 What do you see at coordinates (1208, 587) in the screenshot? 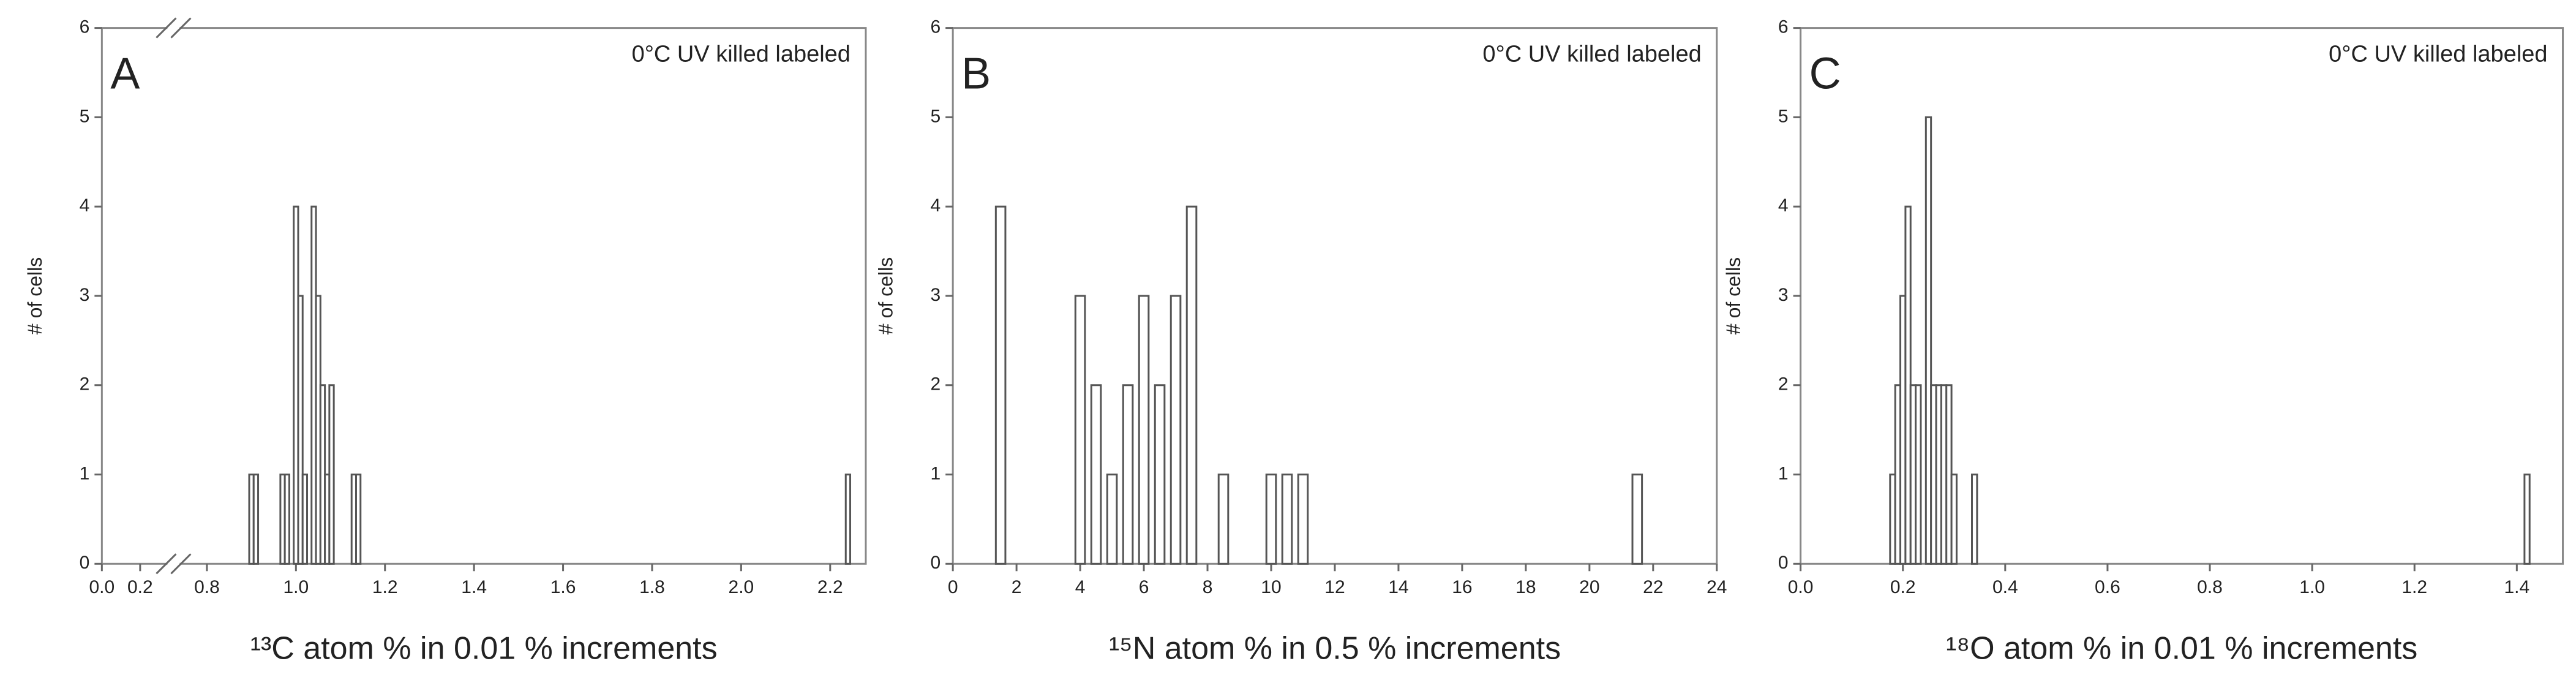
I see `x-tick-label: 8` at bounding box center [1208, 587].